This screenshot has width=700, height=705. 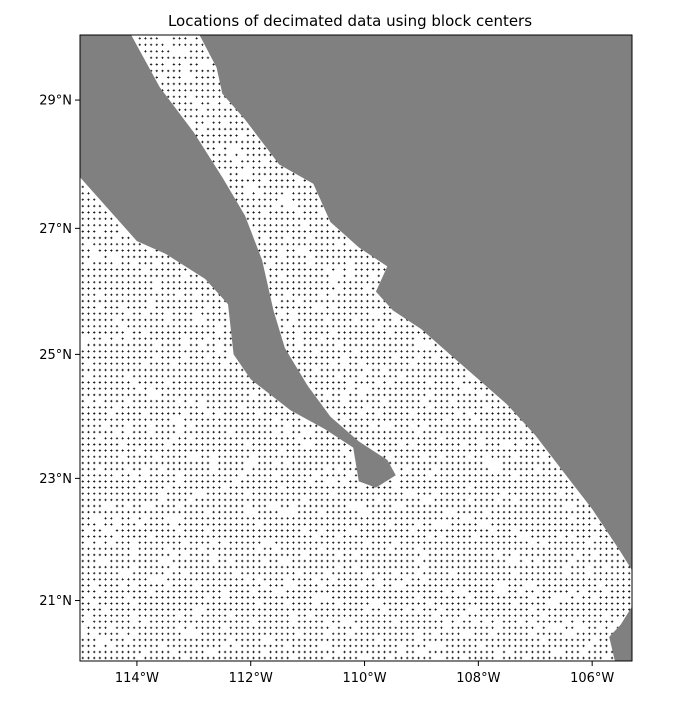 What do you see at coordinates (478, 678) in the screenshot?
I see `x-tick-label-3: 108°W` at bounding box center [478, 678].